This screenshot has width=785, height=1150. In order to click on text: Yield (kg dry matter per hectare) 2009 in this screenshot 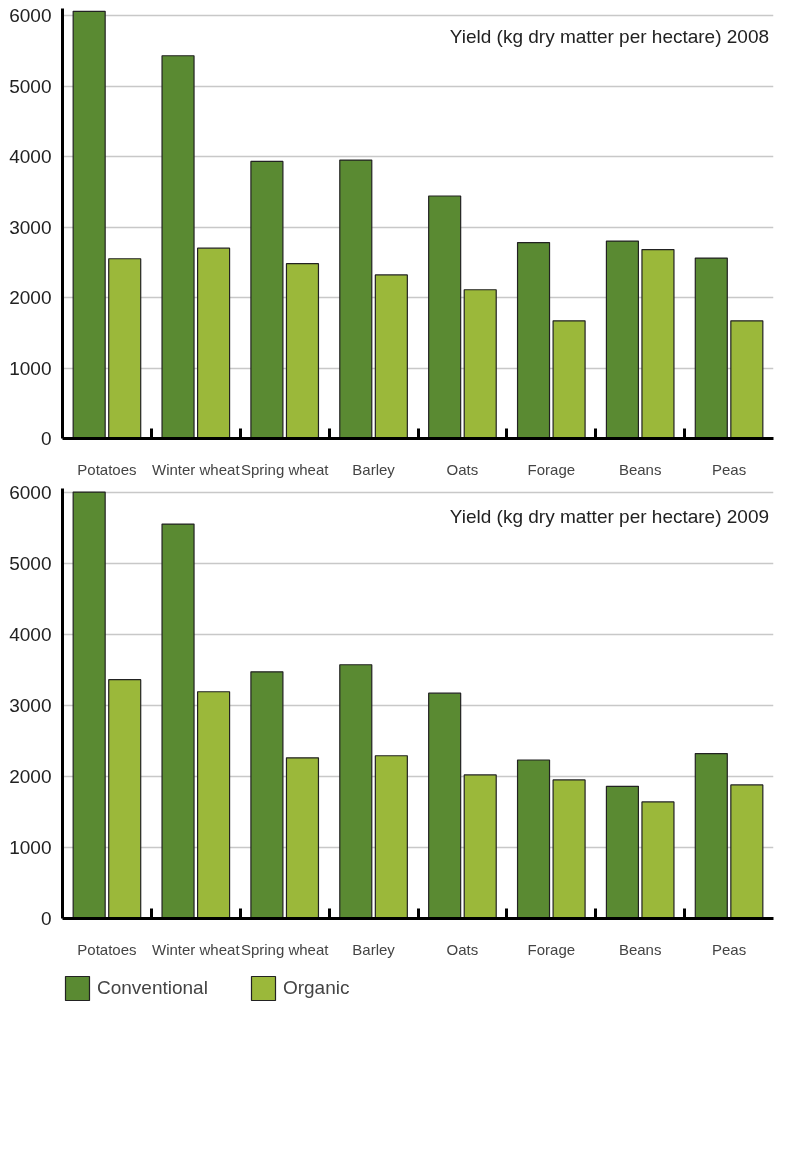, I will do `click(609, 516)`.